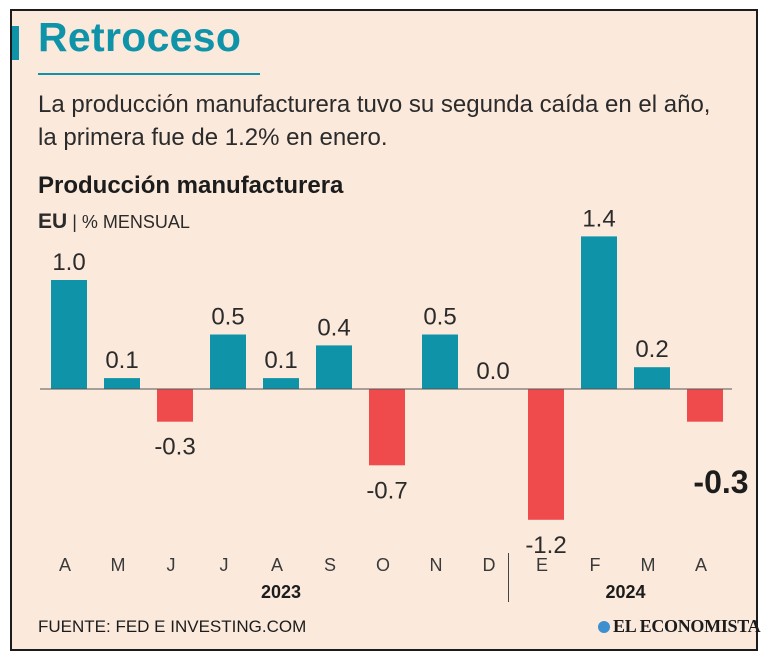  I want to click on brand-name: EL ECONOMISTA, so click(687, 626).